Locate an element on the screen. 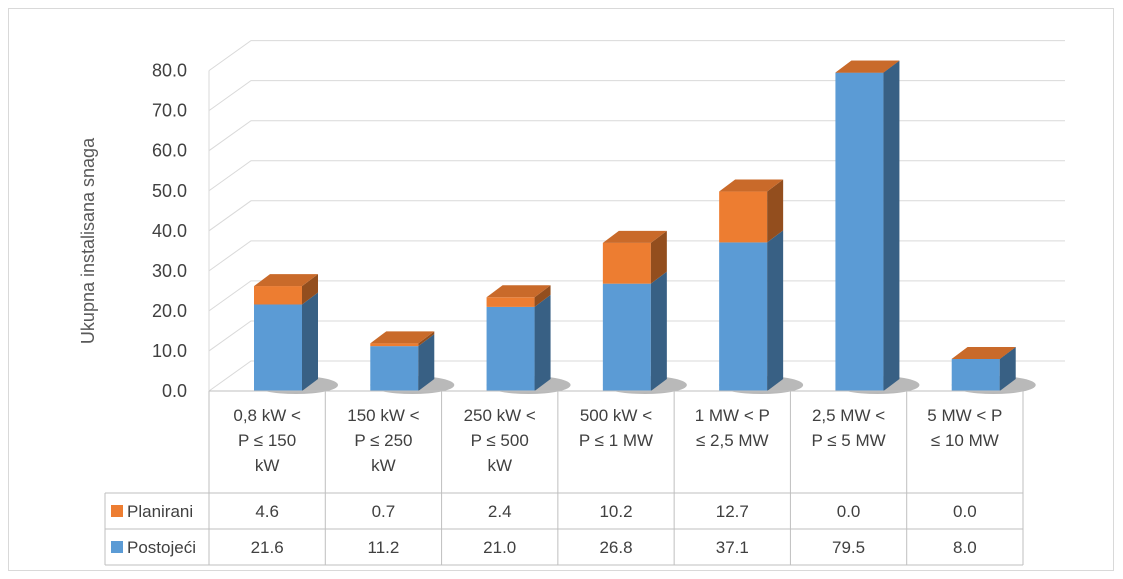 This screenshot has width=1123, height=579. category-label: 500 kW < is located at coordinates (616, 415).